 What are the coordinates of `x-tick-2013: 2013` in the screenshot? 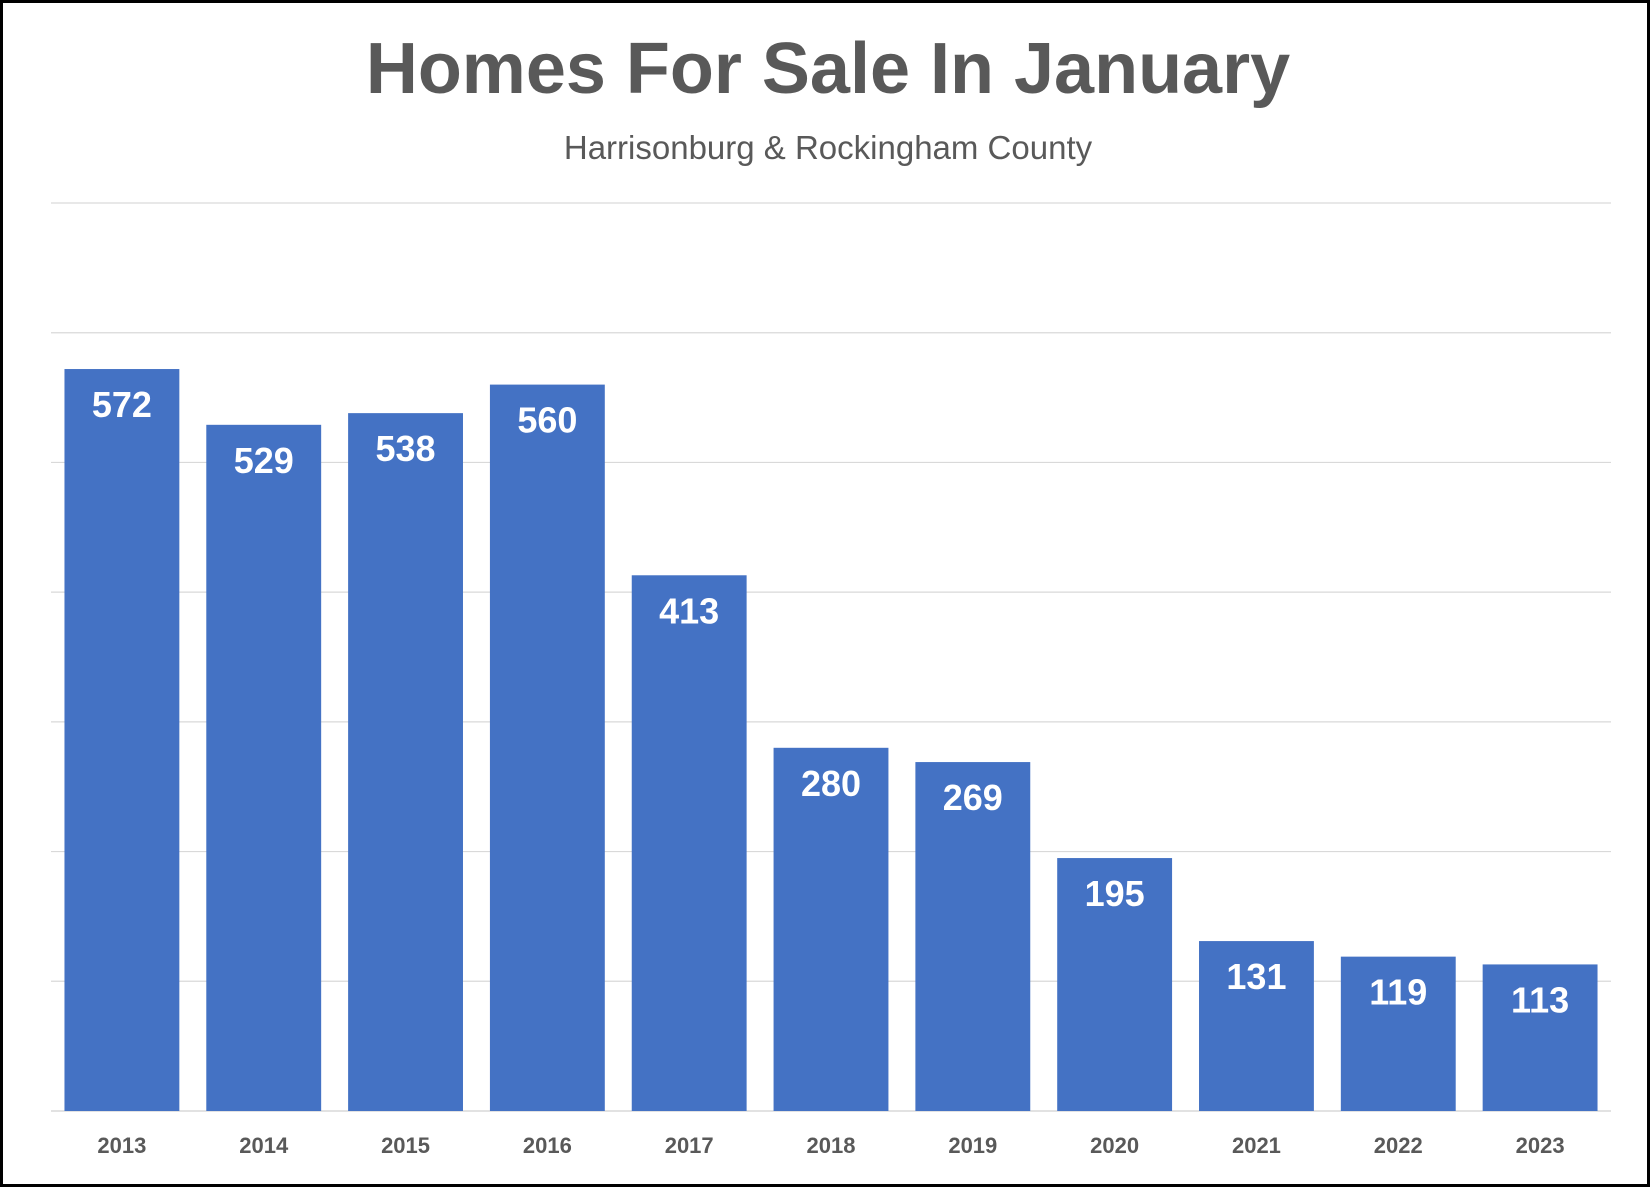 It's located at (121, 1145).